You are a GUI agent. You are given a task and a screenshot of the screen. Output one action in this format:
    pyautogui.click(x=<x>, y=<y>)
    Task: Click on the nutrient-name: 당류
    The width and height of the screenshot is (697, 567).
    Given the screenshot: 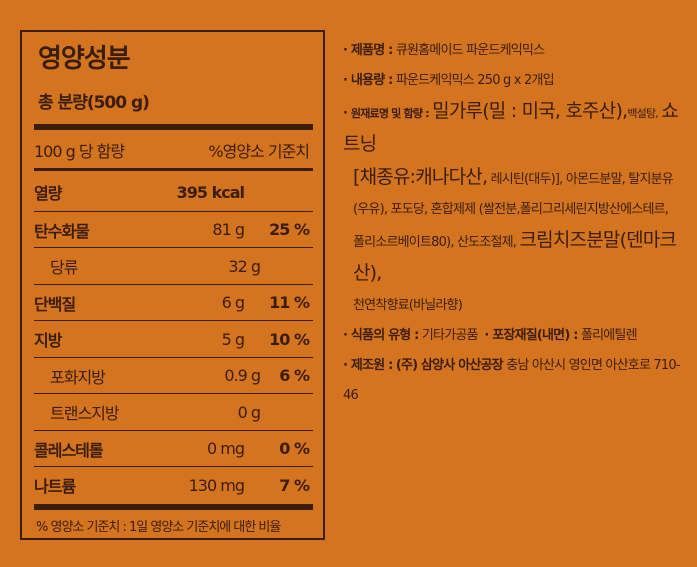 What is the action you would take?
    pyautogui.click(x=64, y=267)
    